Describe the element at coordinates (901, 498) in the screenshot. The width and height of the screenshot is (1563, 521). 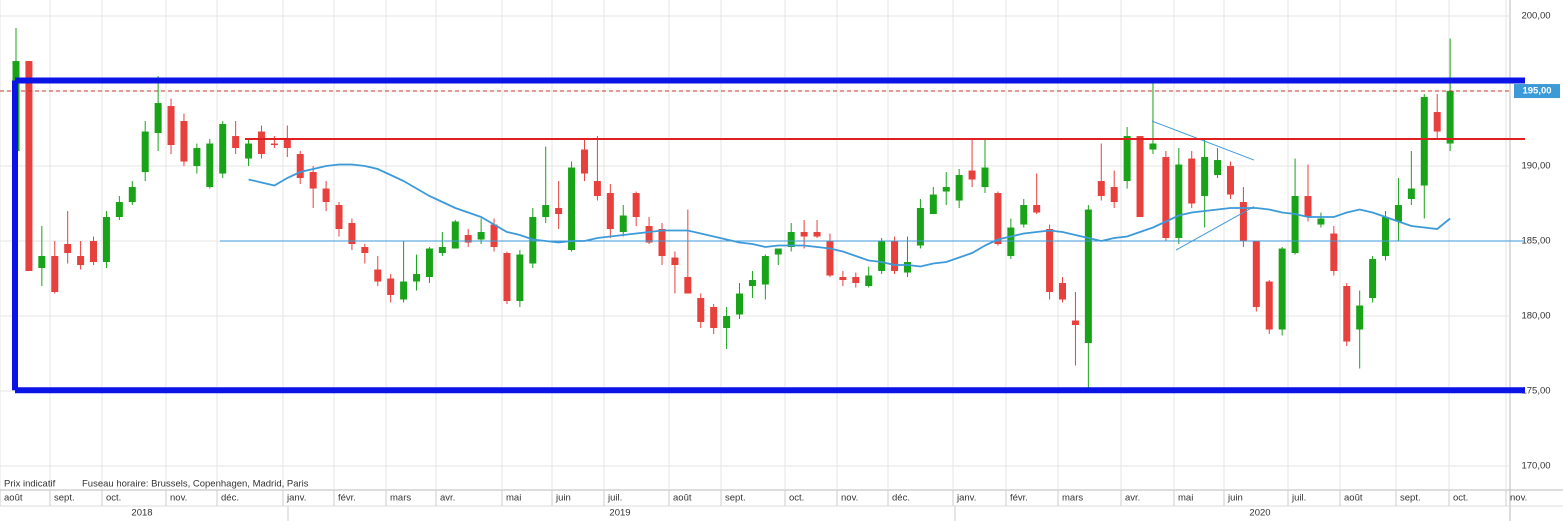
I see `x-tick-label: déc.` at that location.